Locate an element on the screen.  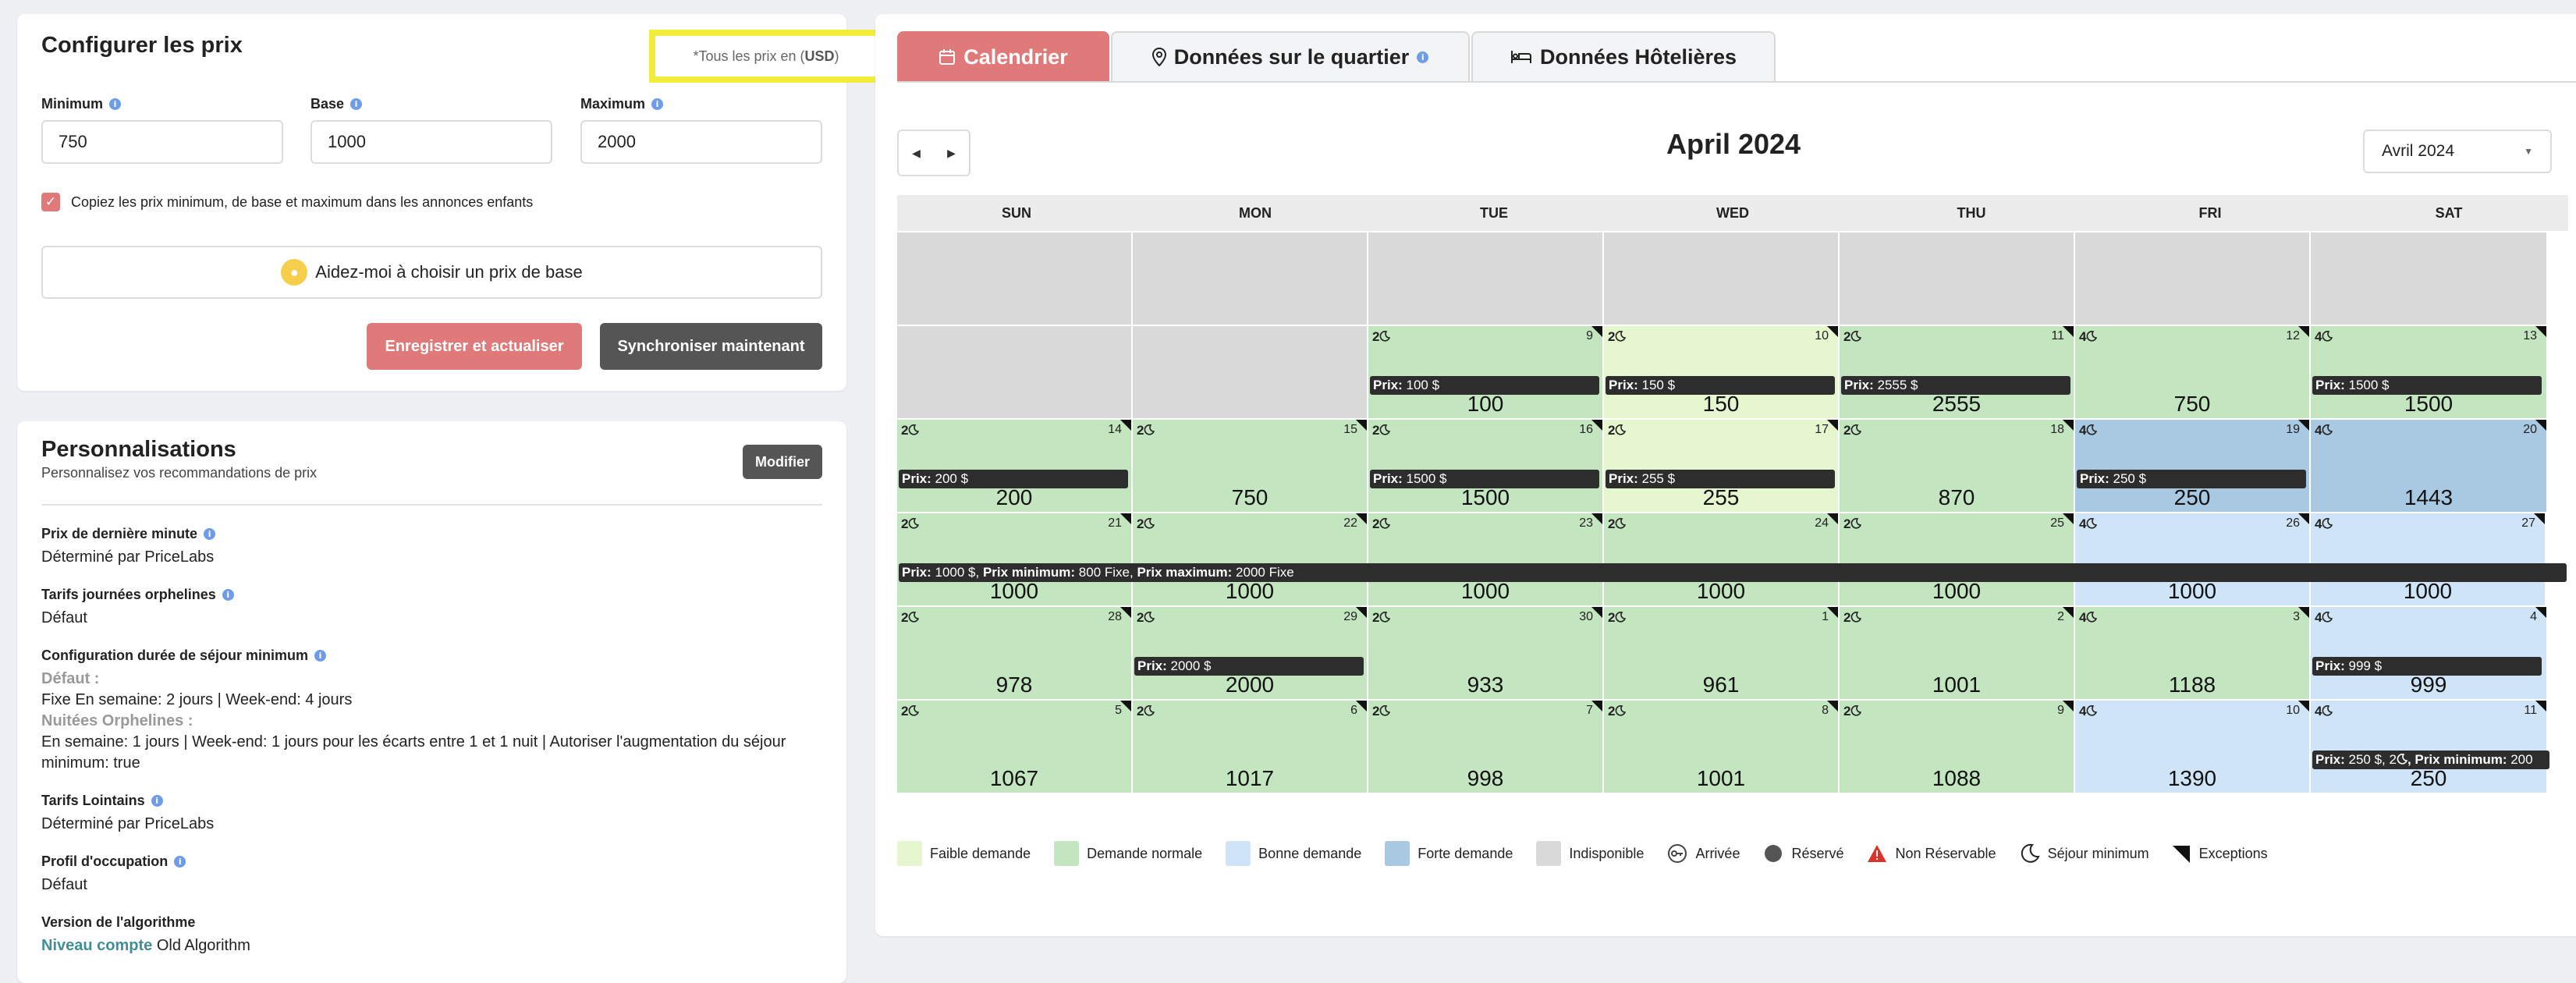
day-cell: 2 18 870 is located at coordinates (1957, 465).